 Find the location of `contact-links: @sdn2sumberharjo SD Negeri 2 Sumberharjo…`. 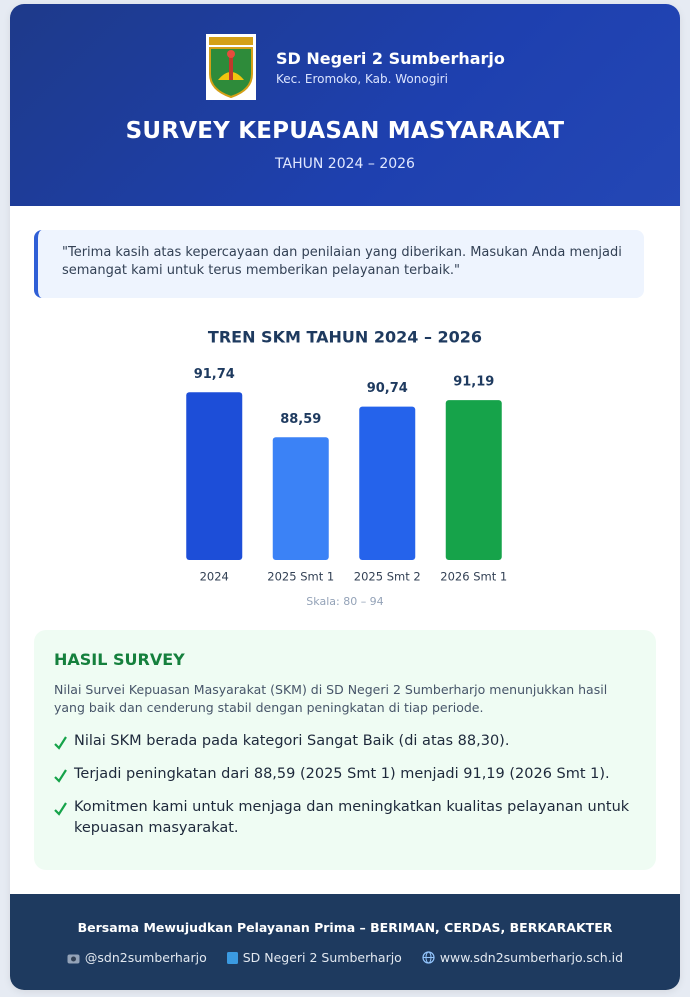

contact-links: @sdn2sumberharjo SD Negeri 2 Sumberharjo… is located at coordinates (345, 957).